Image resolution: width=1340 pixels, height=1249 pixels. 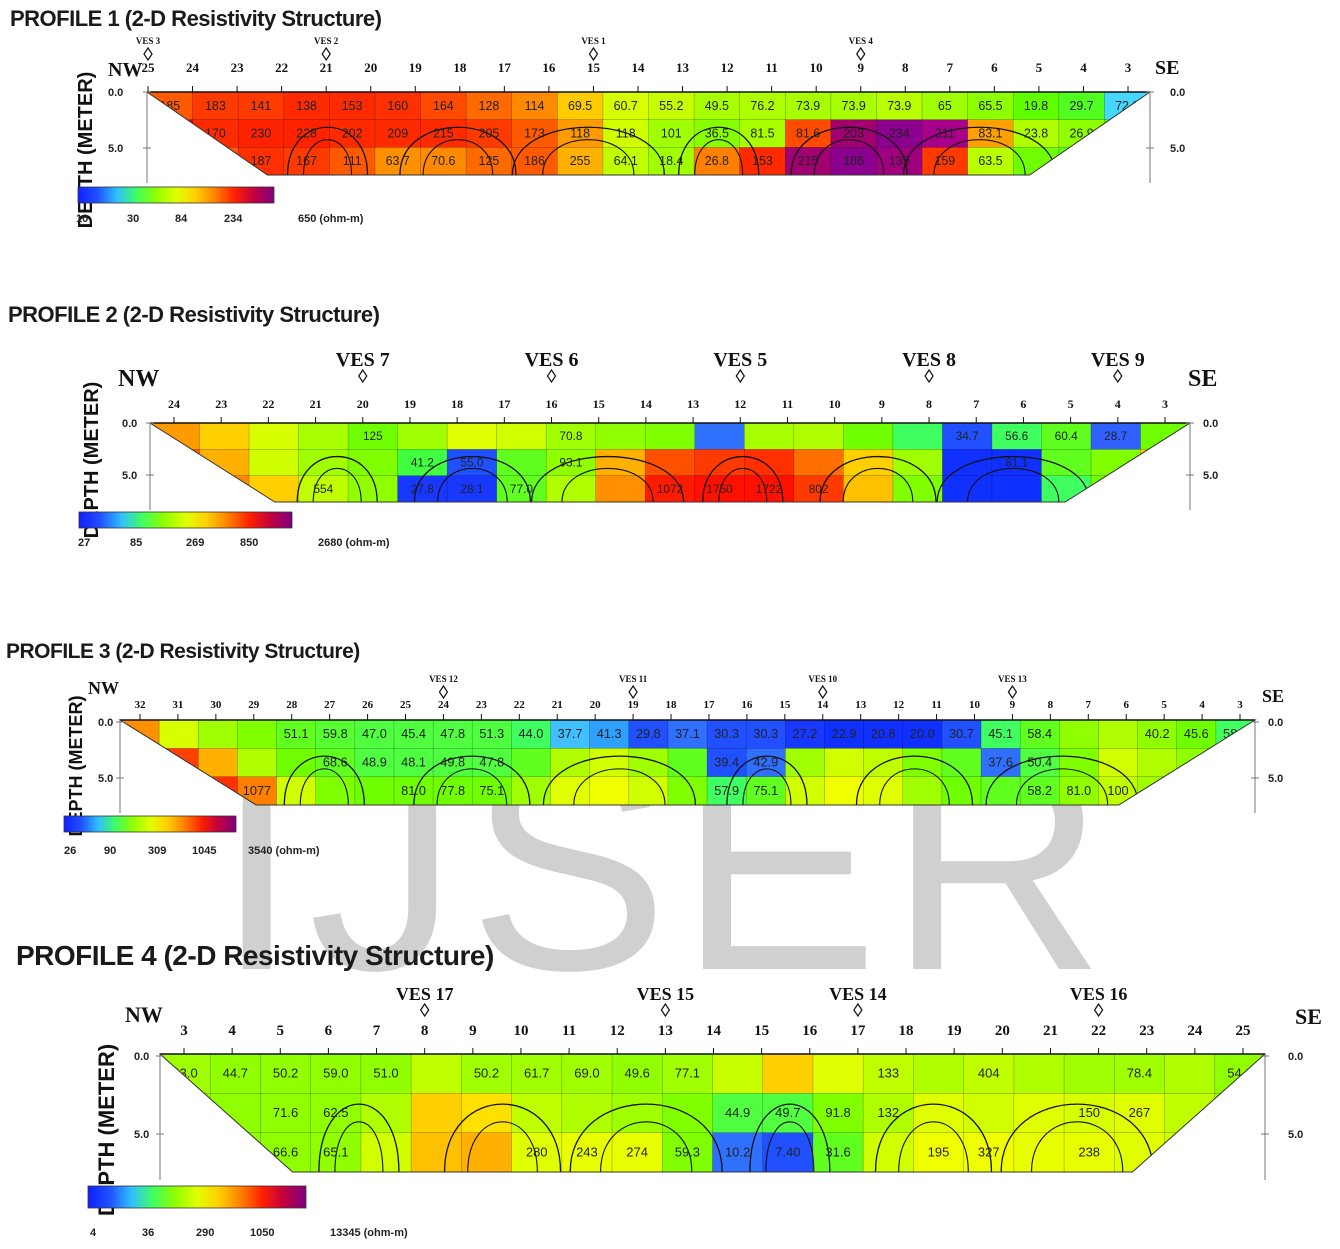 What do you see at coordinates (537, 1151) in the screenshot?
I see `resistivity-value: 280` at bounding box center [537, 1151].